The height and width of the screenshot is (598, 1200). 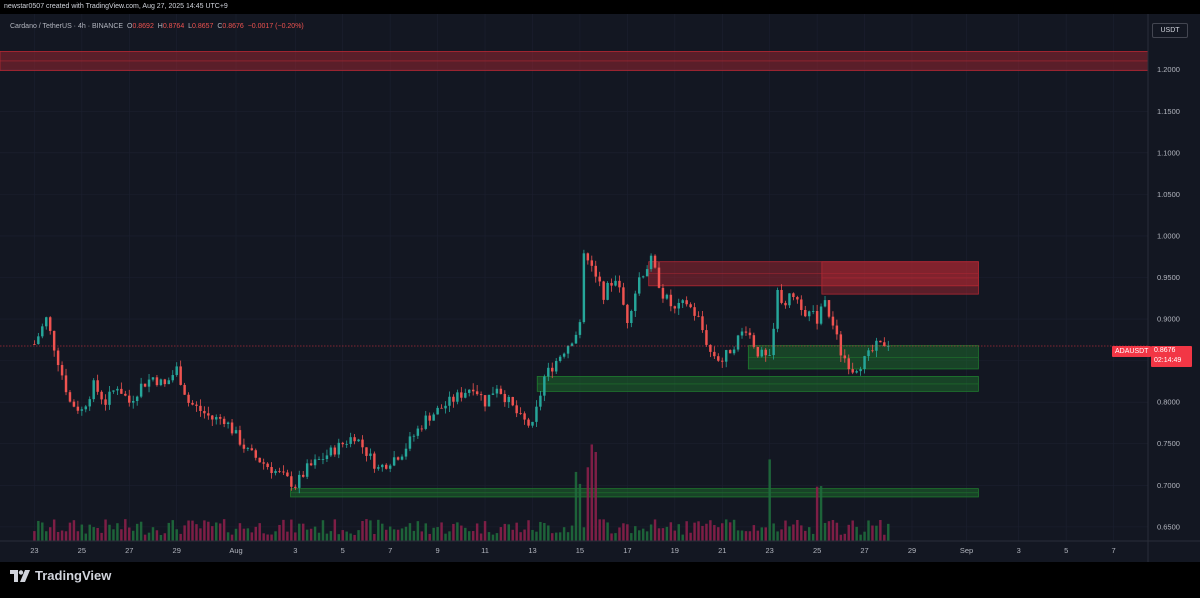 What do you see at coordinates (34, 550) in the screenshot?
I see `time-tick-label: 23` at bounding box center [34, 550].